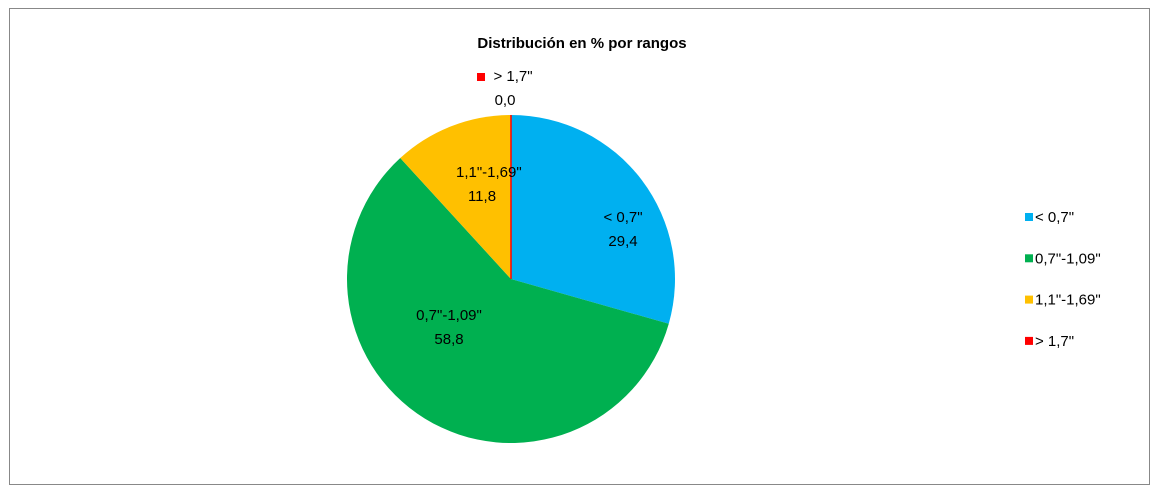 The width and height of the screenshot is (1158, 493). Describe the element at coordinates (489, 185) in the screenshot. I see `data-label: 1,1"-1,69" 11,8` at that location.